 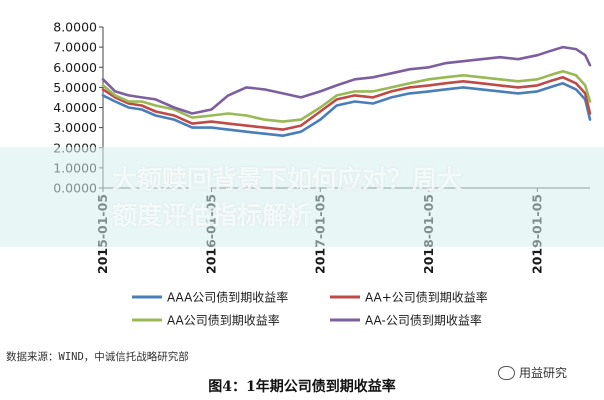 What do you see at coordinates (75, 107) in the screenshot?
I see `y-tick-label: 4.0000` at bounding box center [75, 107].